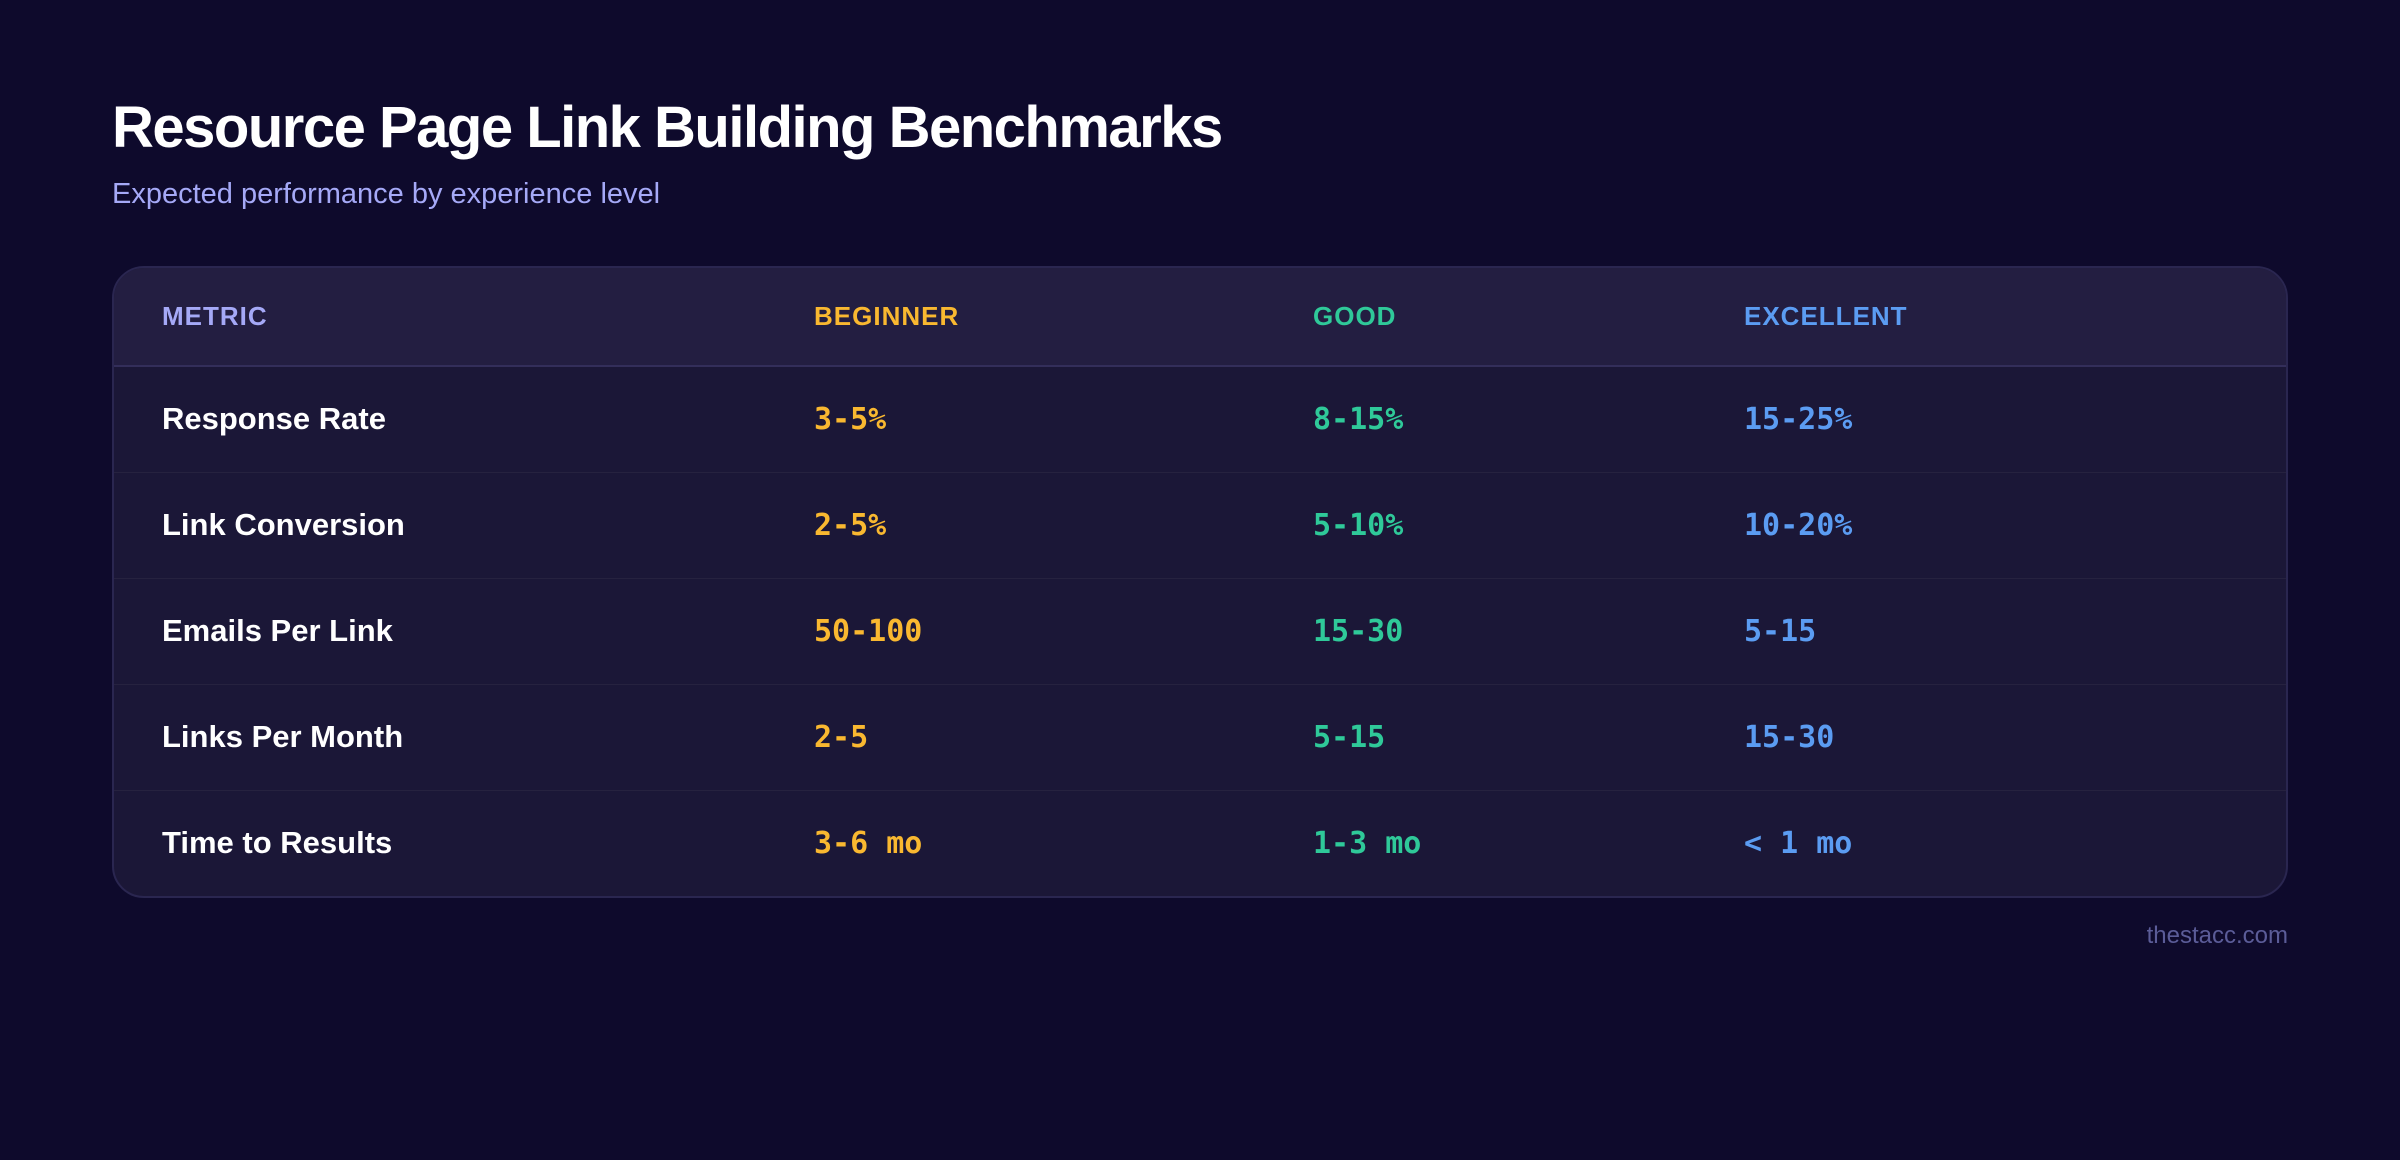 The width and height of the screenshot is (2400, 1160). I want to click on beginner-value-cell: 2-5, so click(1063, 736).